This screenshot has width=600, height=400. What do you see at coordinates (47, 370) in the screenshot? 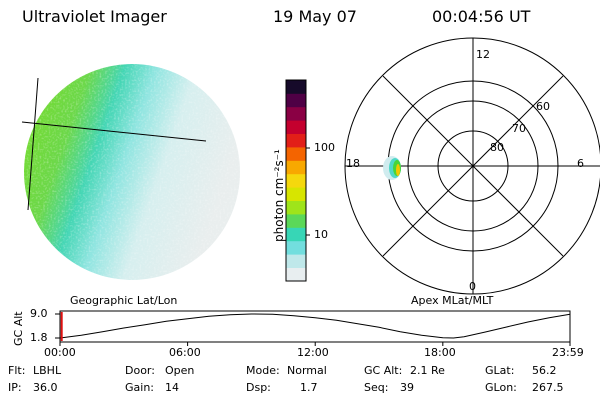
I see `flt-value: LBHL` at bounding box center [47, 370].